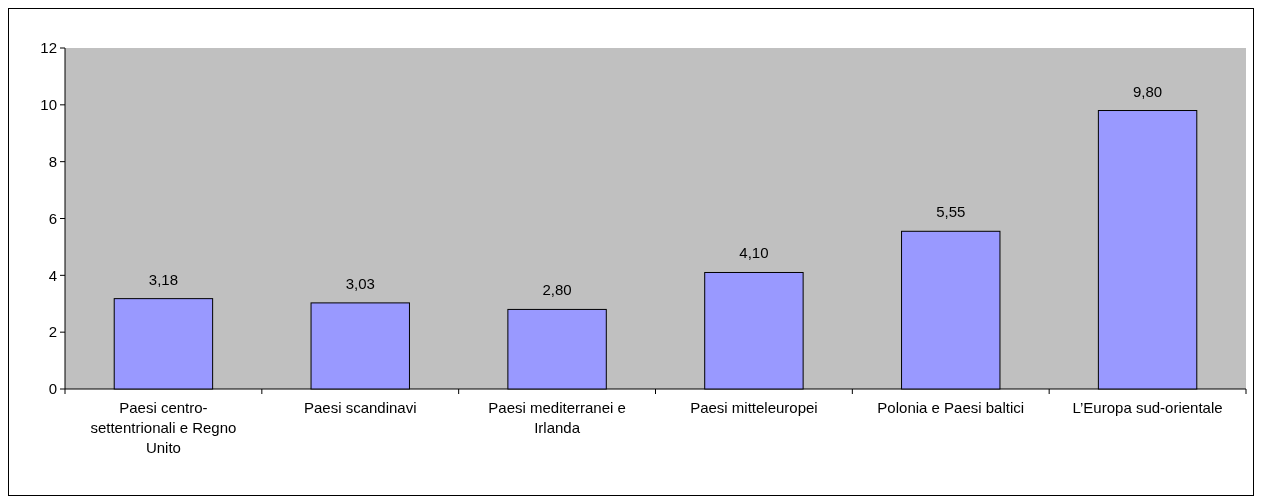 This screenshot has height=496, width=1262. What do you see at coordinates (48, 105) in the screenshot?
I see `y-tick-label: 10` at bounding box center [48, 105].